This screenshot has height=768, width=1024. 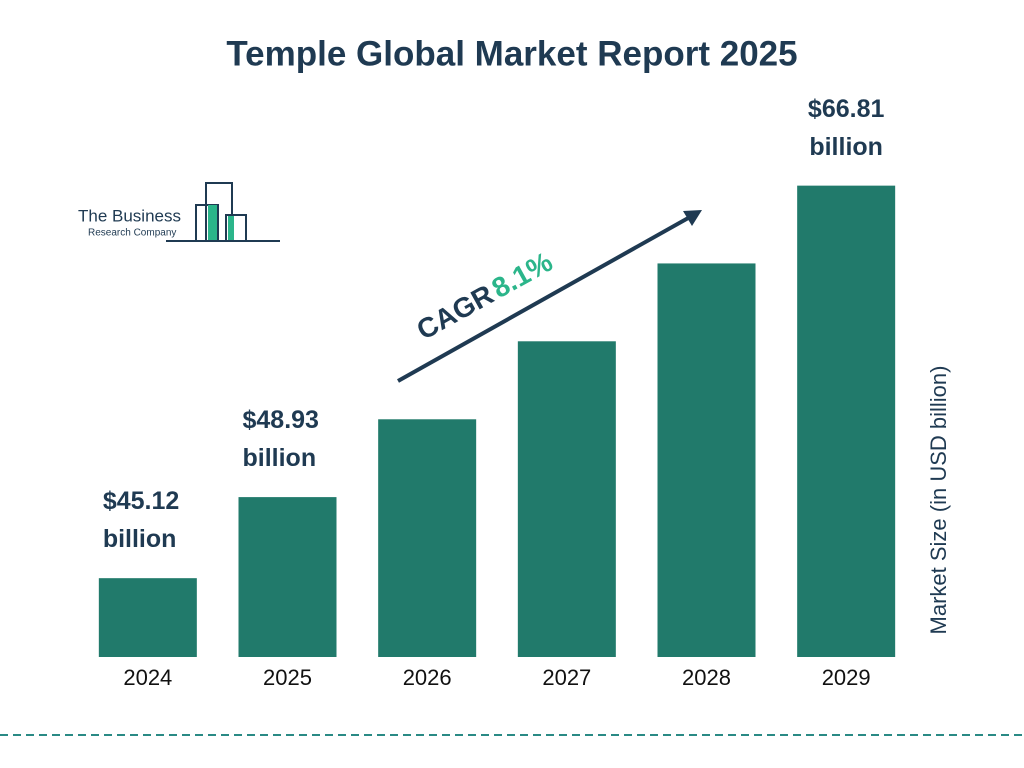 What do you see at coordinates (129, 215) in the screenshot?
I see `logo-text: The Business` at bounding box center [129, 215].